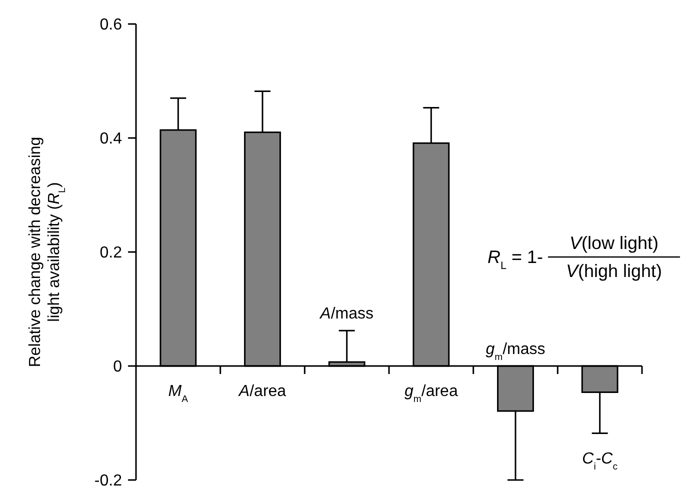  I want to click on y-tick-label: 0, so click(117, 367).